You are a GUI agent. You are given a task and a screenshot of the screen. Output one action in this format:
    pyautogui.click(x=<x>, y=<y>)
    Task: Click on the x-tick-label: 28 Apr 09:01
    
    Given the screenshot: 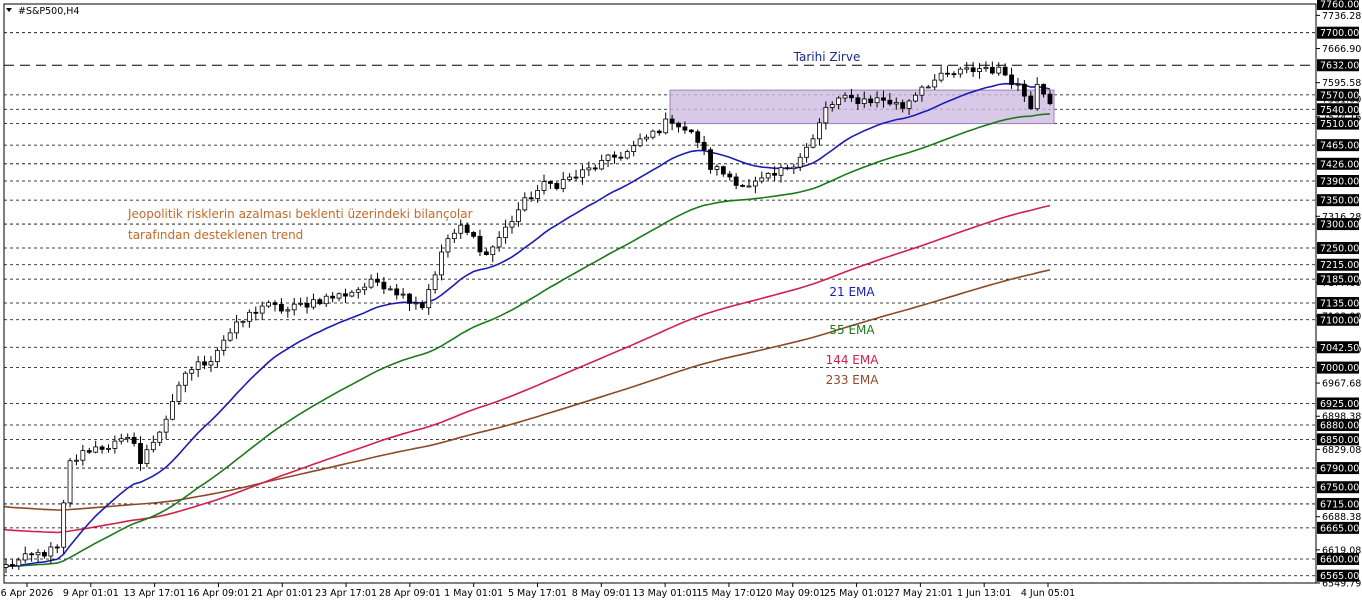 What is the action you would take?
    pyautogui.click(x=410, y=593)
    